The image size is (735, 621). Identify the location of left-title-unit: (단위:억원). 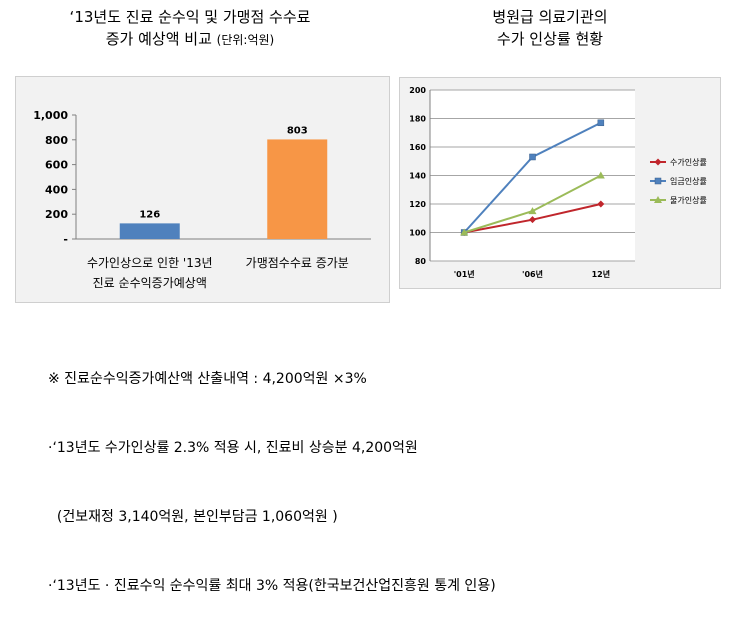
(245, 40).